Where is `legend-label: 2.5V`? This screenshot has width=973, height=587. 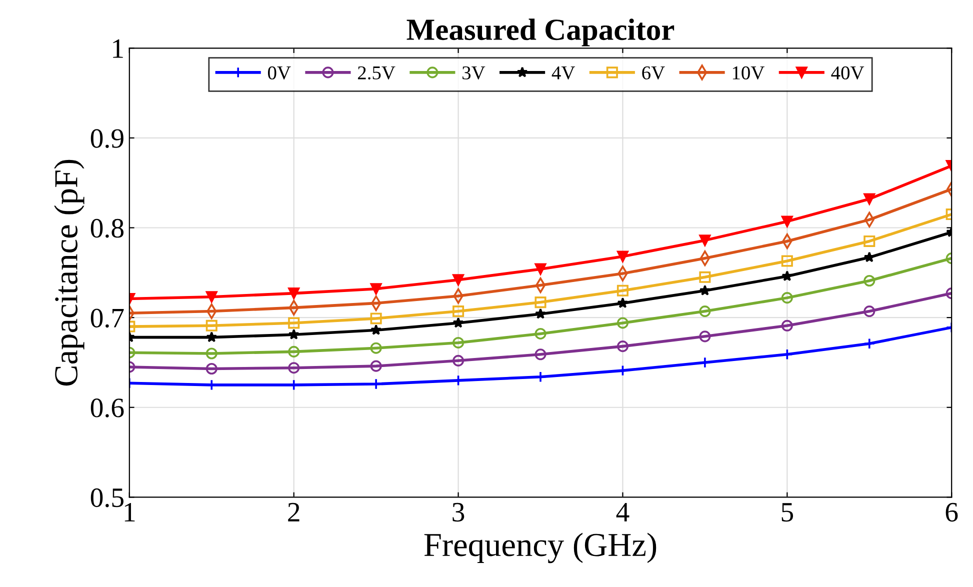
legend-label: 2.5V is located at coordinates (377, 73).